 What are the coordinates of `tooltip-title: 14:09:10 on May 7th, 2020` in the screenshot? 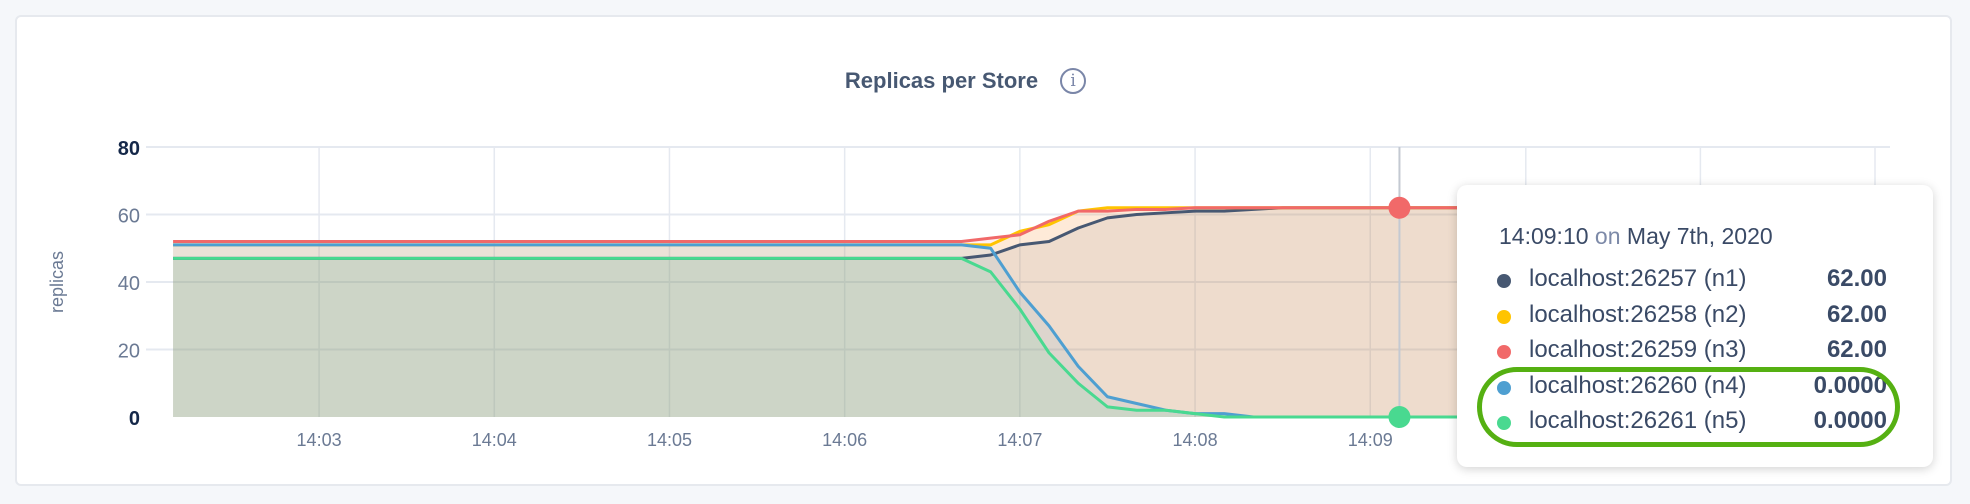 It's located at (1636, 236).